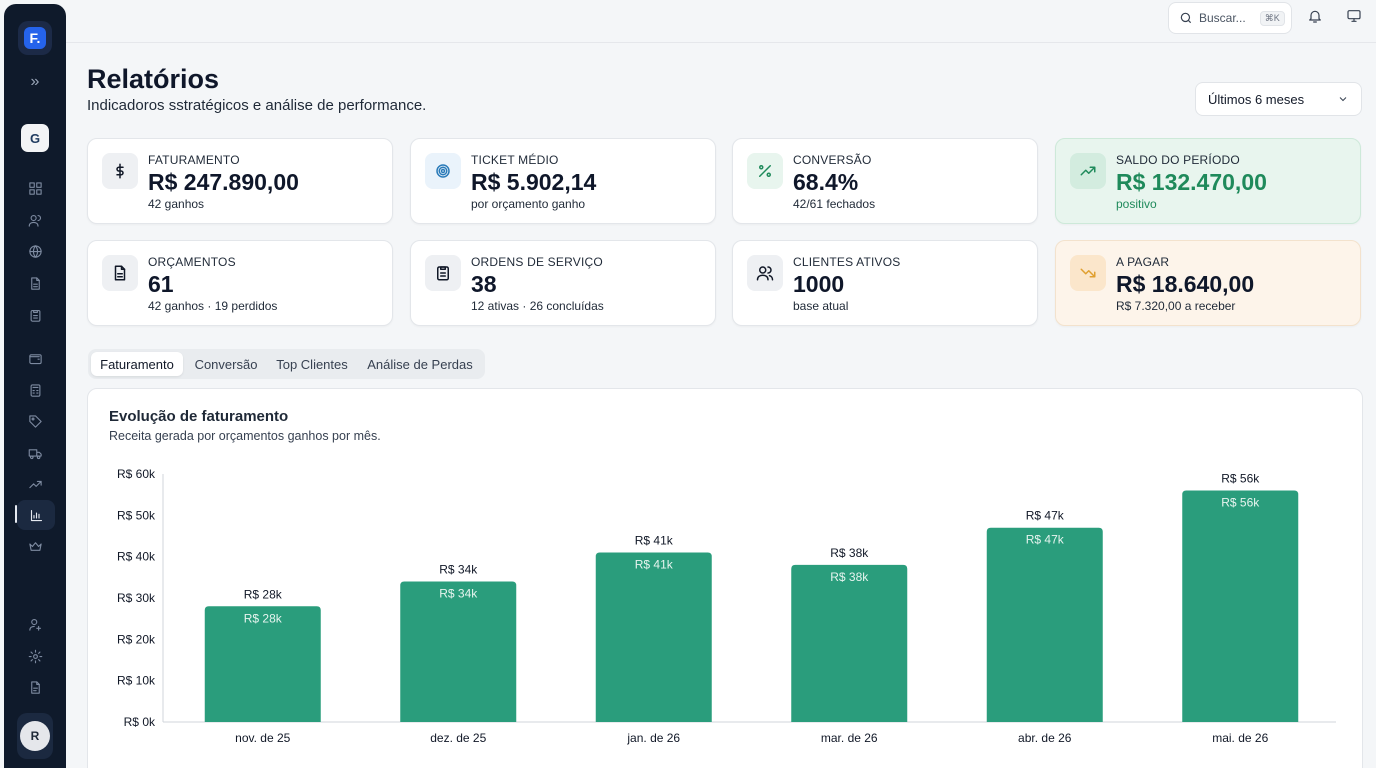  Describe the element at coordinates (263, 594) in the screenshot. I see `bar-value-label: R$ 28k` at that location.